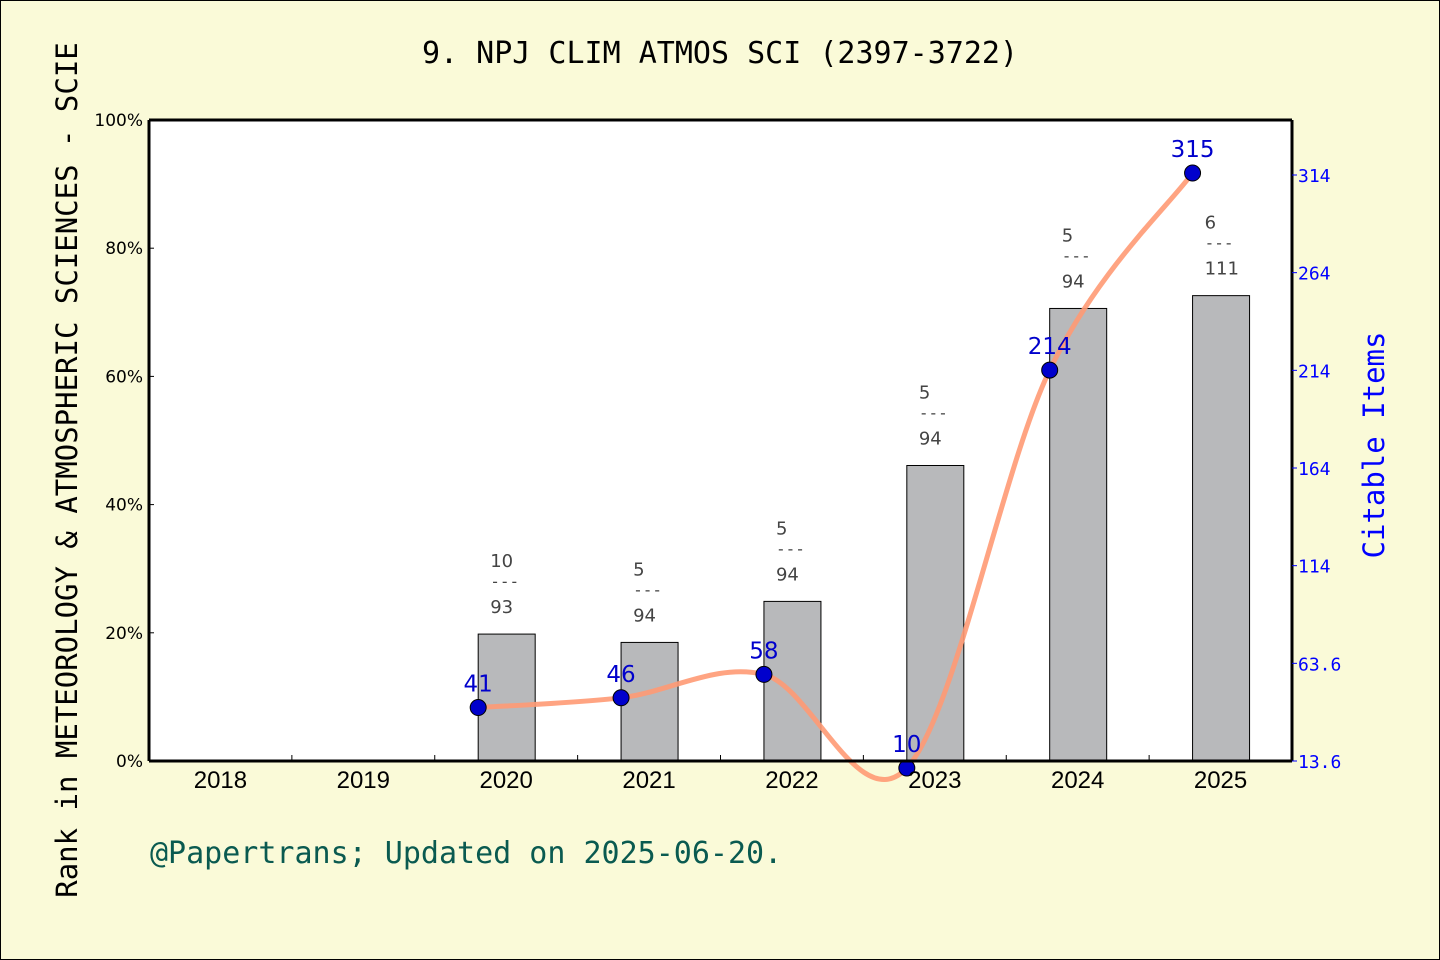  What do you see at coordinates (720, 53) in the screenshot?
I see `chart-title: 9. NPJ CLIM ATMOS SCI (2397-3722)` at bounding box center [720, 53].